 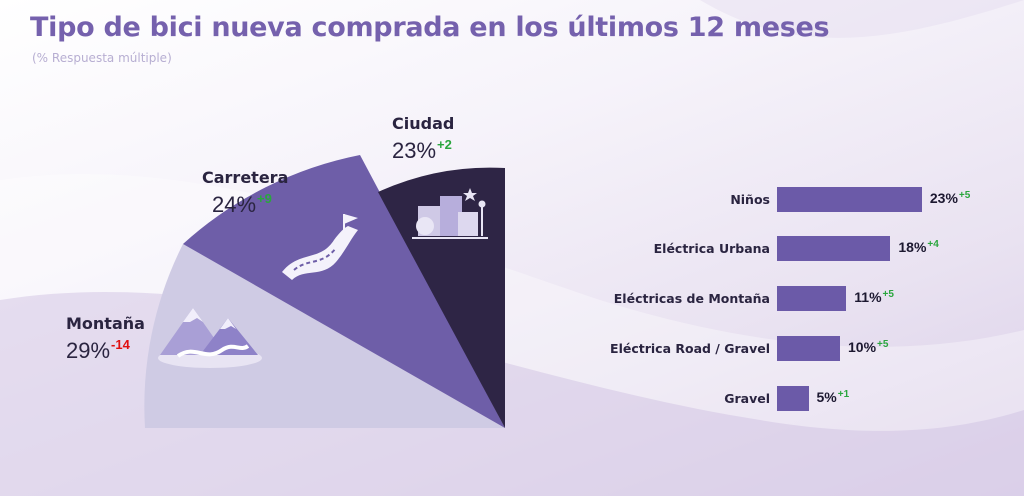 I want to click on page-subtitle: (% Respuesta múltiple), so click(x=102, y=58).